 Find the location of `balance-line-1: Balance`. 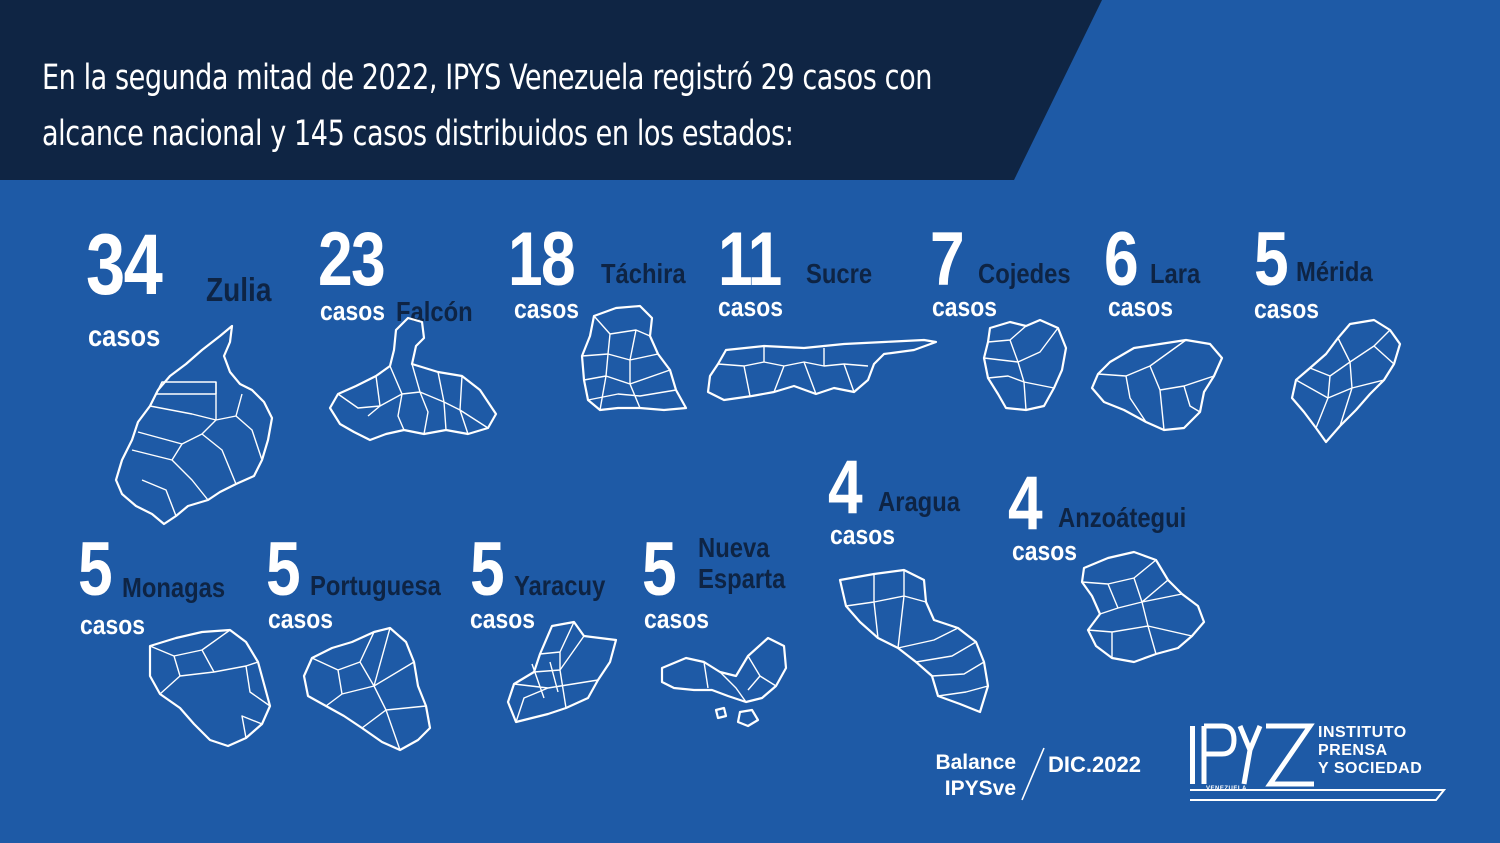

balance-line-1: Balance is located at coordinates (975, 762).